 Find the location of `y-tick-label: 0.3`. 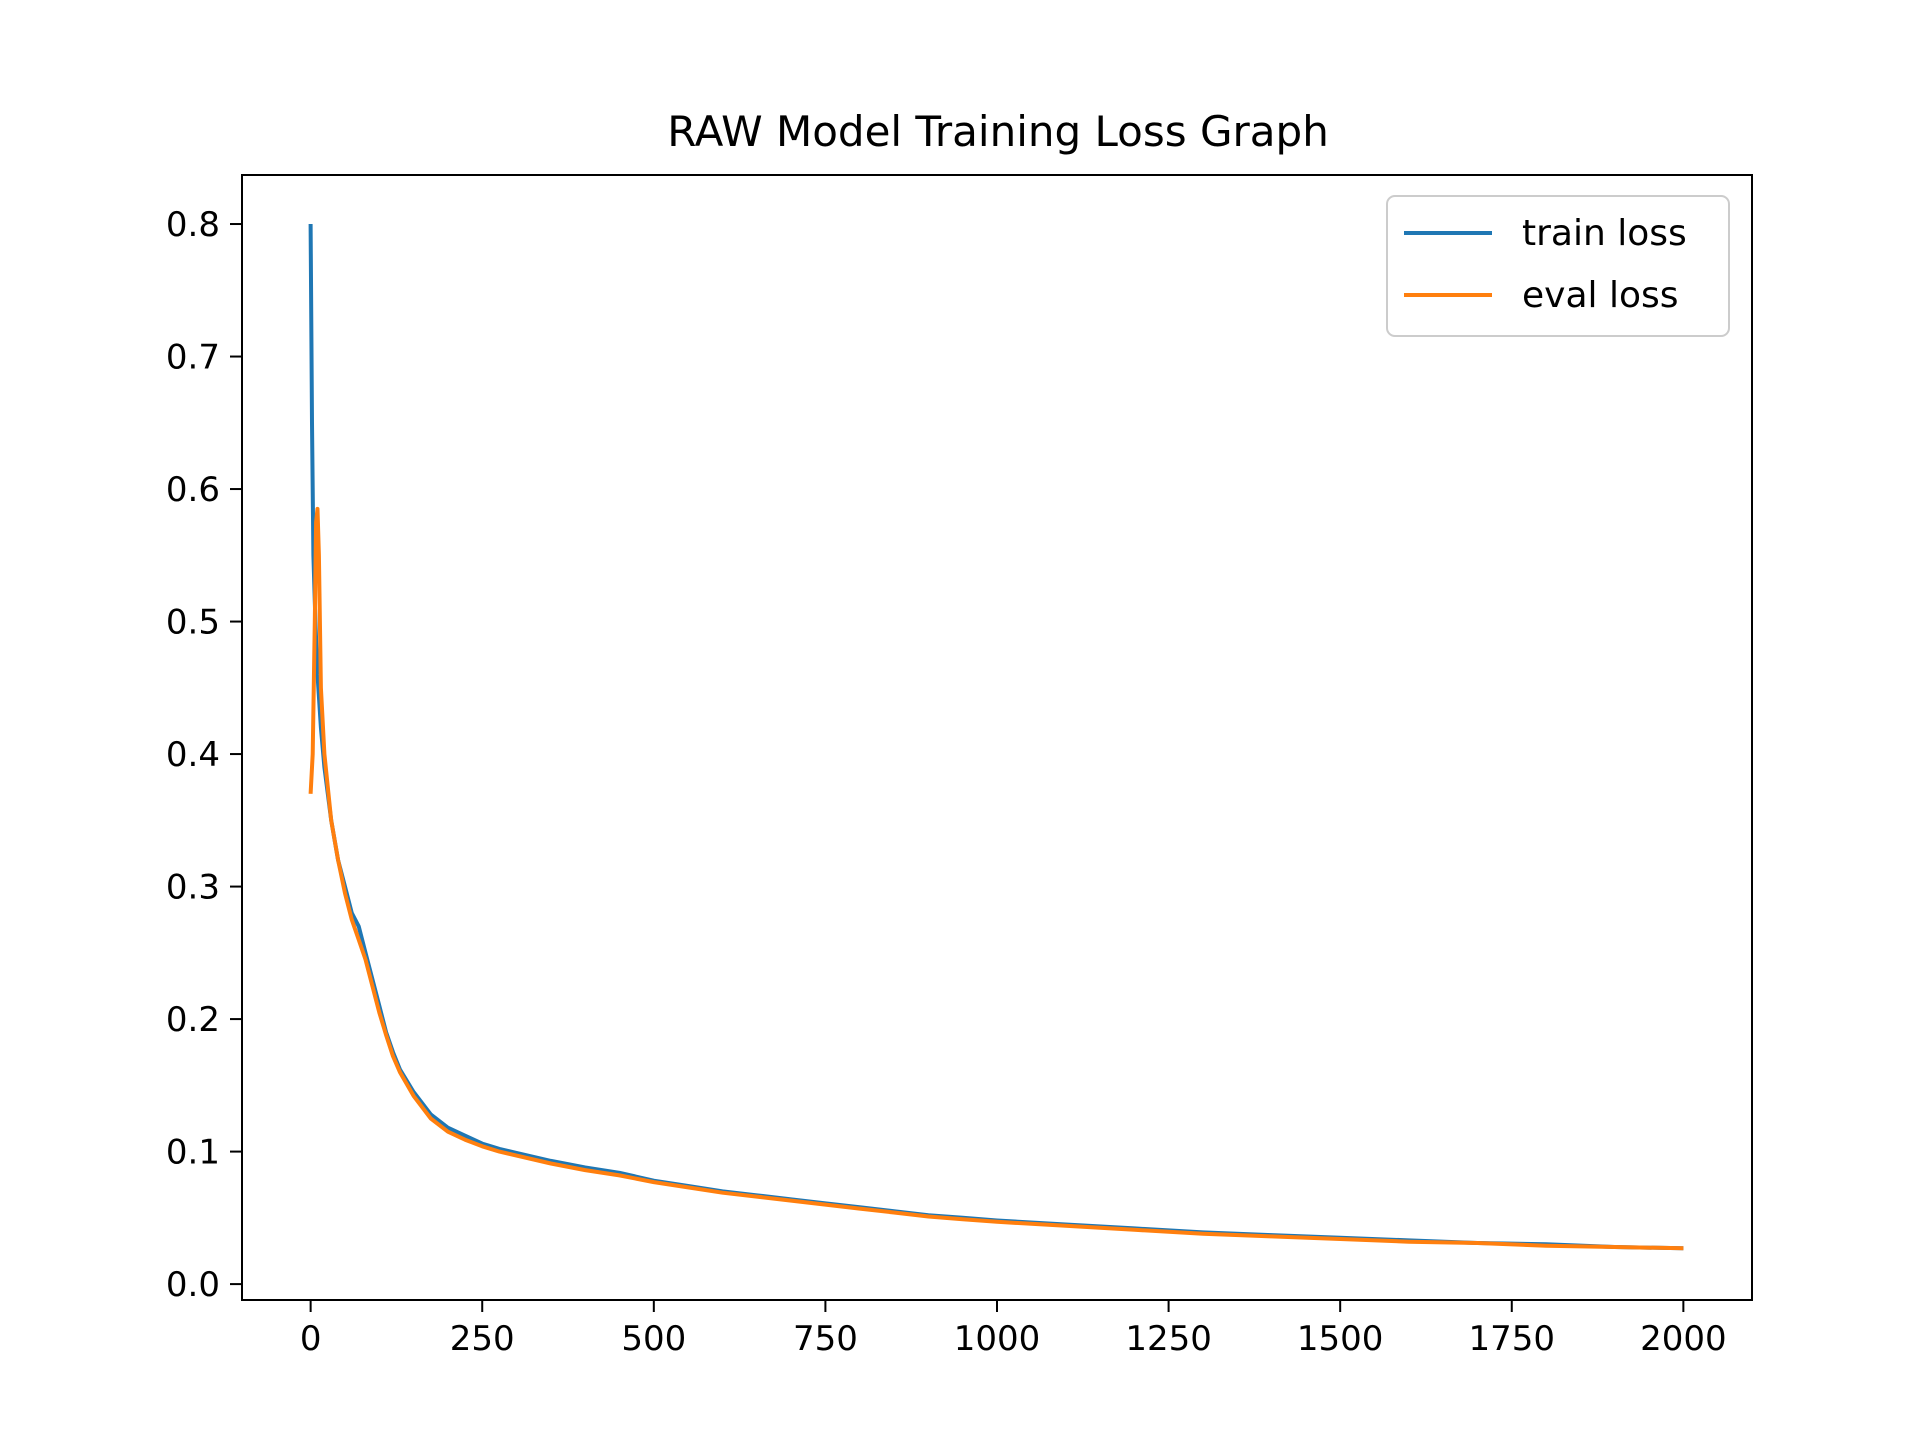

y-tick-label: 0.3 is located at coordinates (193, 888).